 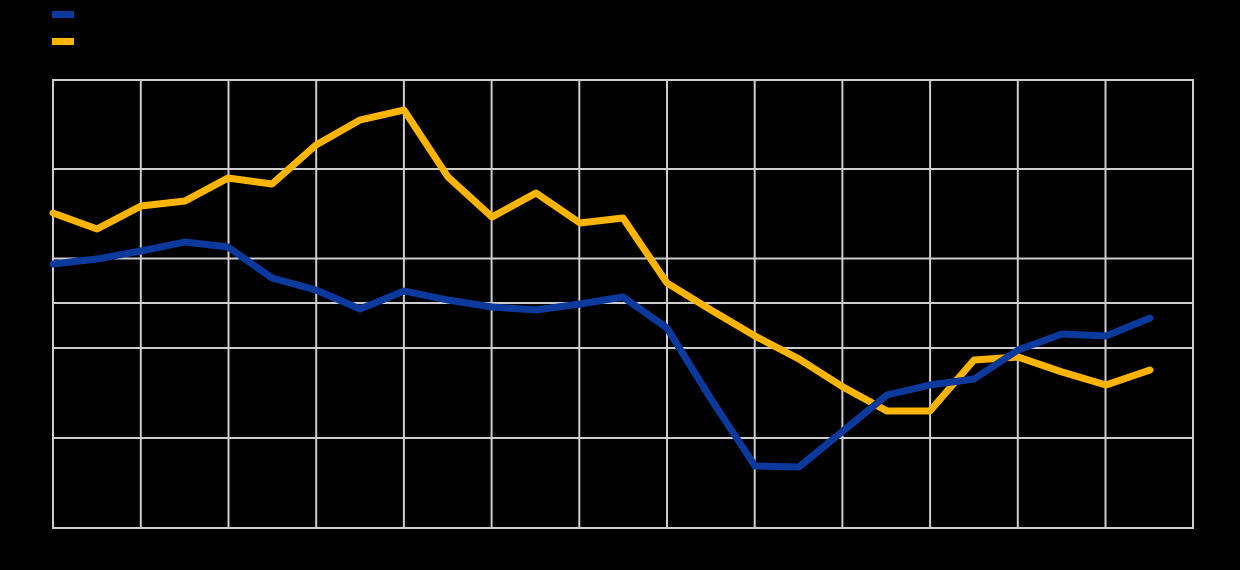 I want to click on legend-swatch-yellow, so click(x=63, y=41).